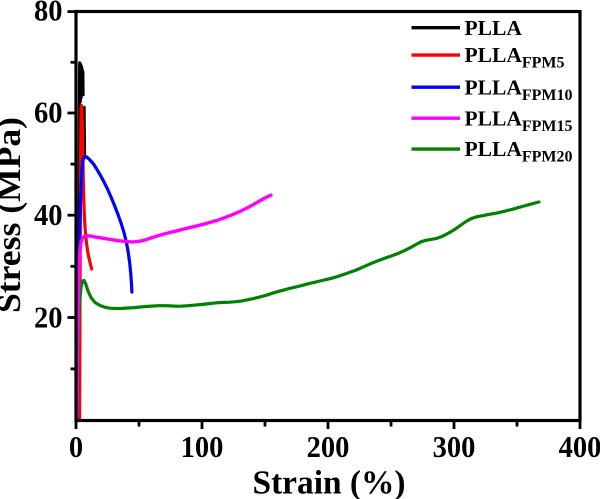 This screenshot has width=600, height=499. What do you see at coordinates (202, 447) in the screenshot?
I see `svg-text: 100` at bounding box center [202, 447].